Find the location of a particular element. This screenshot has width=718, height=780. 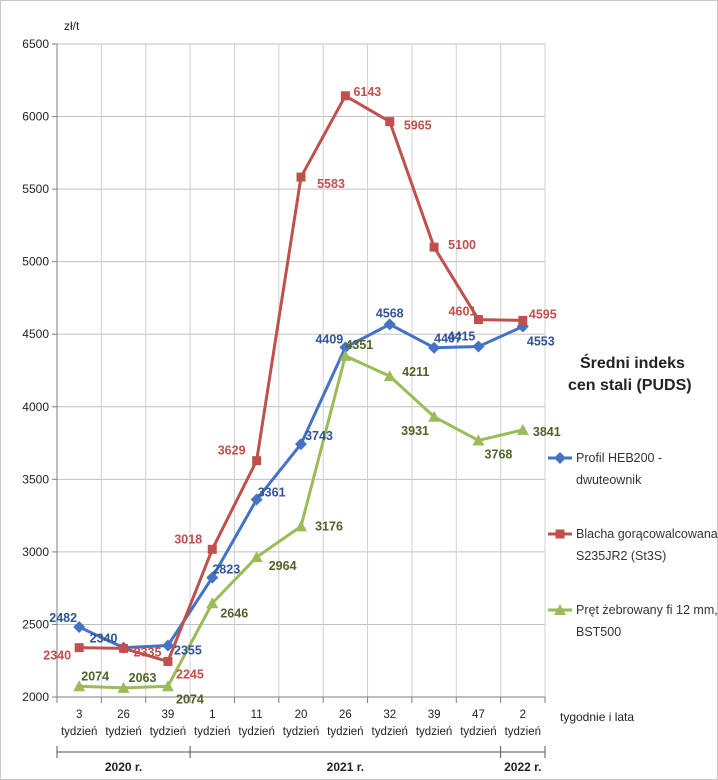

year-group-label: 2022 r. is located at coordinates (522, 767).